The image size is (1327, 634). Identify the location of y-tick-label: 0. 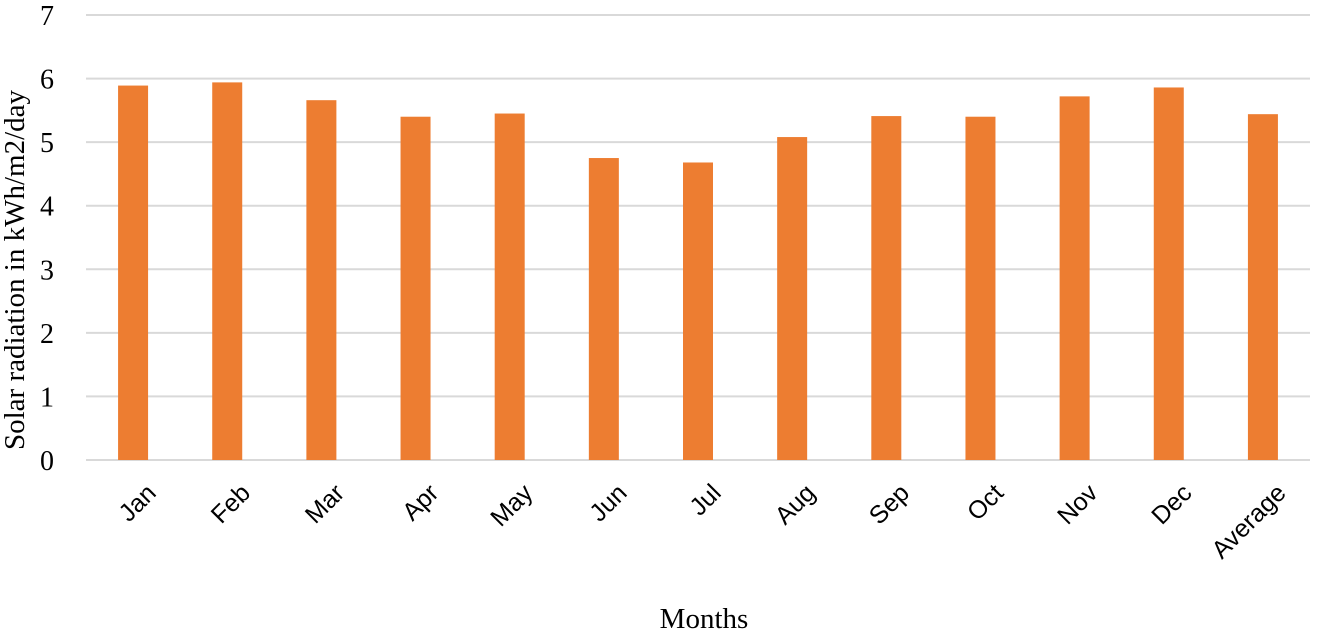
(47, 461).